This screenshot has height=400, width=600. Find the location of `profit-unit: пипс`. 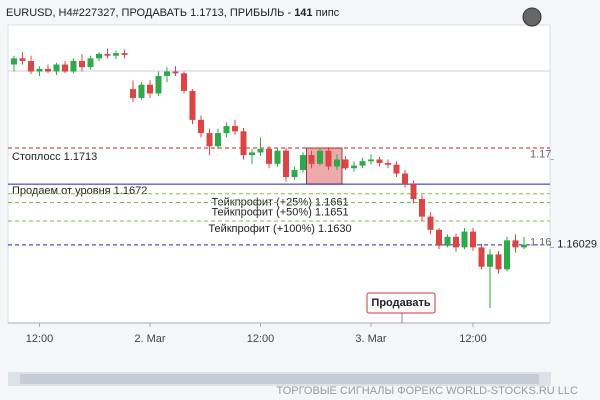

profit-unit: пипс is located at coordinates (328, 13).